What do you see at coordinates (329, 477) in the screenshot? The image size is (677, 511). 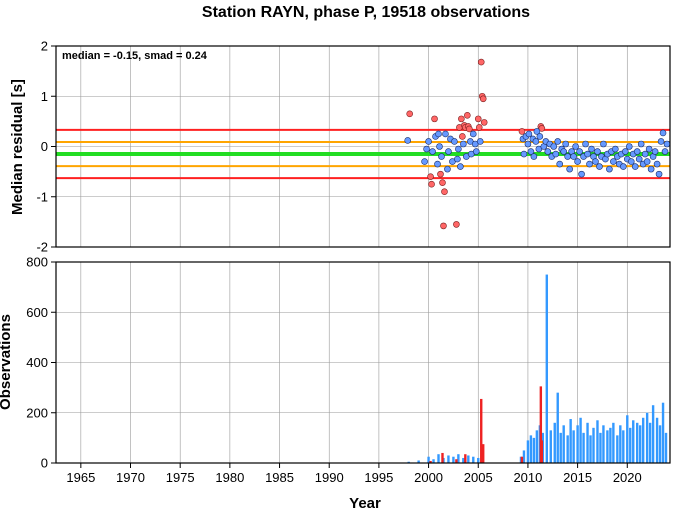 I see `x-tick-label: 1990` at bounding box center [329, 477].